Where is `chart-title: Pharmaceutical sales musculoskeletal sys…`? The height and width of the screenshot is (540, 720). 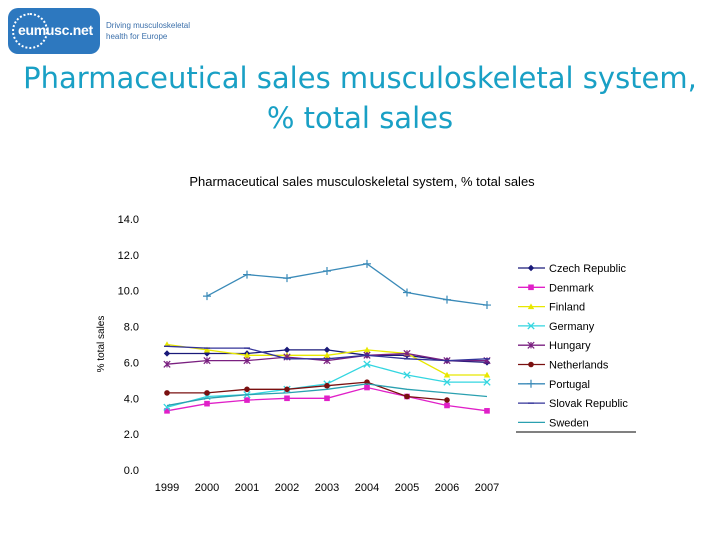 chart-title: Pharmaceutical sales musculoskeletal sys… is located at coordinates (362, 181).